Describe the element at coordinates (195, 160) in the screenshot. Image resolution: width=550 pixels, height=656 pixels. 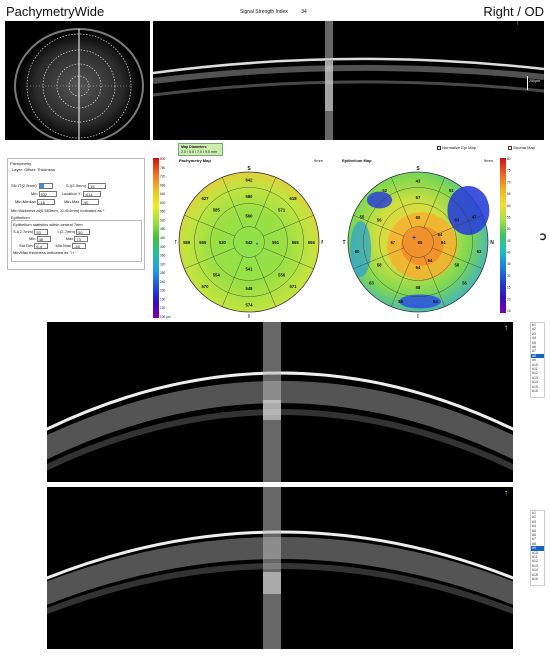
I see `pachy-map-title: Pachymetry Map` at that location.